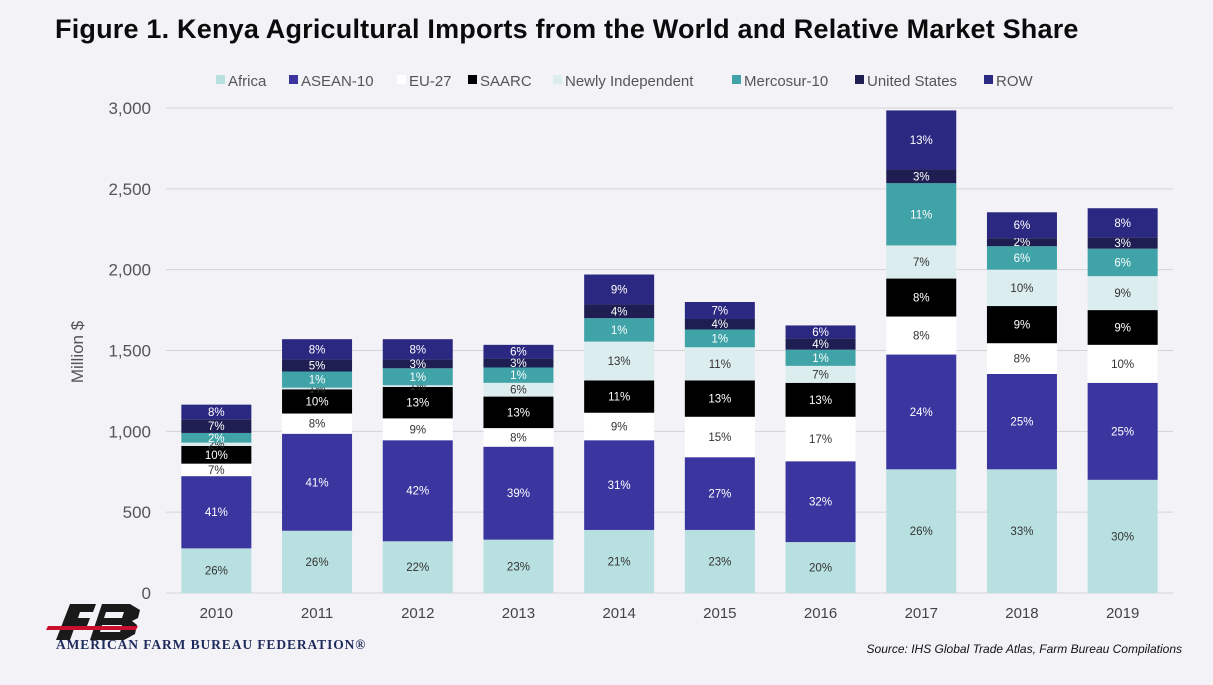 The width and height of the screenshot is (1213, 685). I want to click on y-tick-label: 1,000, so click(129, 431).